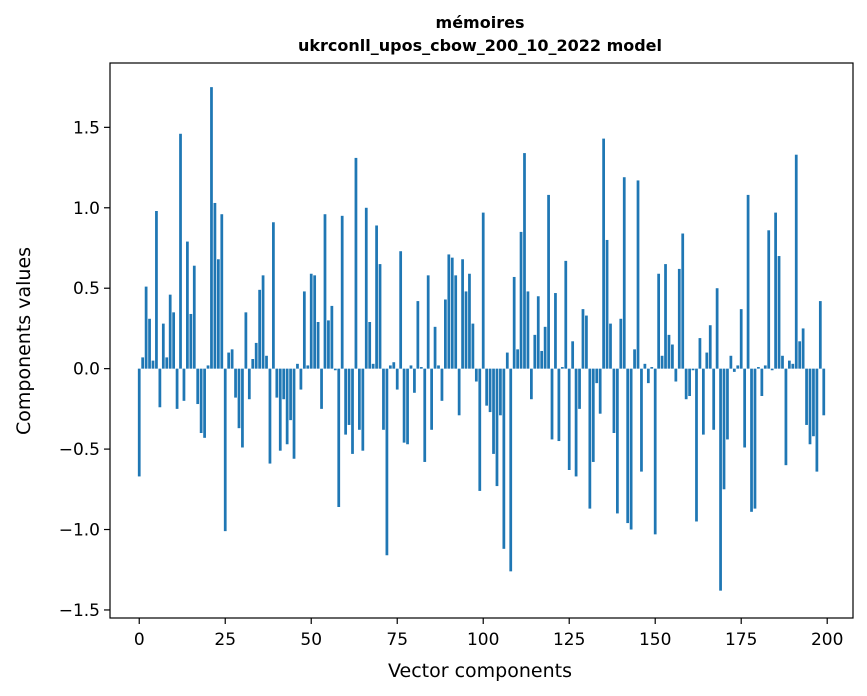  What do you see at coordinates (79, 611) in the screenshot?
I see `y-tick-label: −1.5` at bounding box center [79, 611].